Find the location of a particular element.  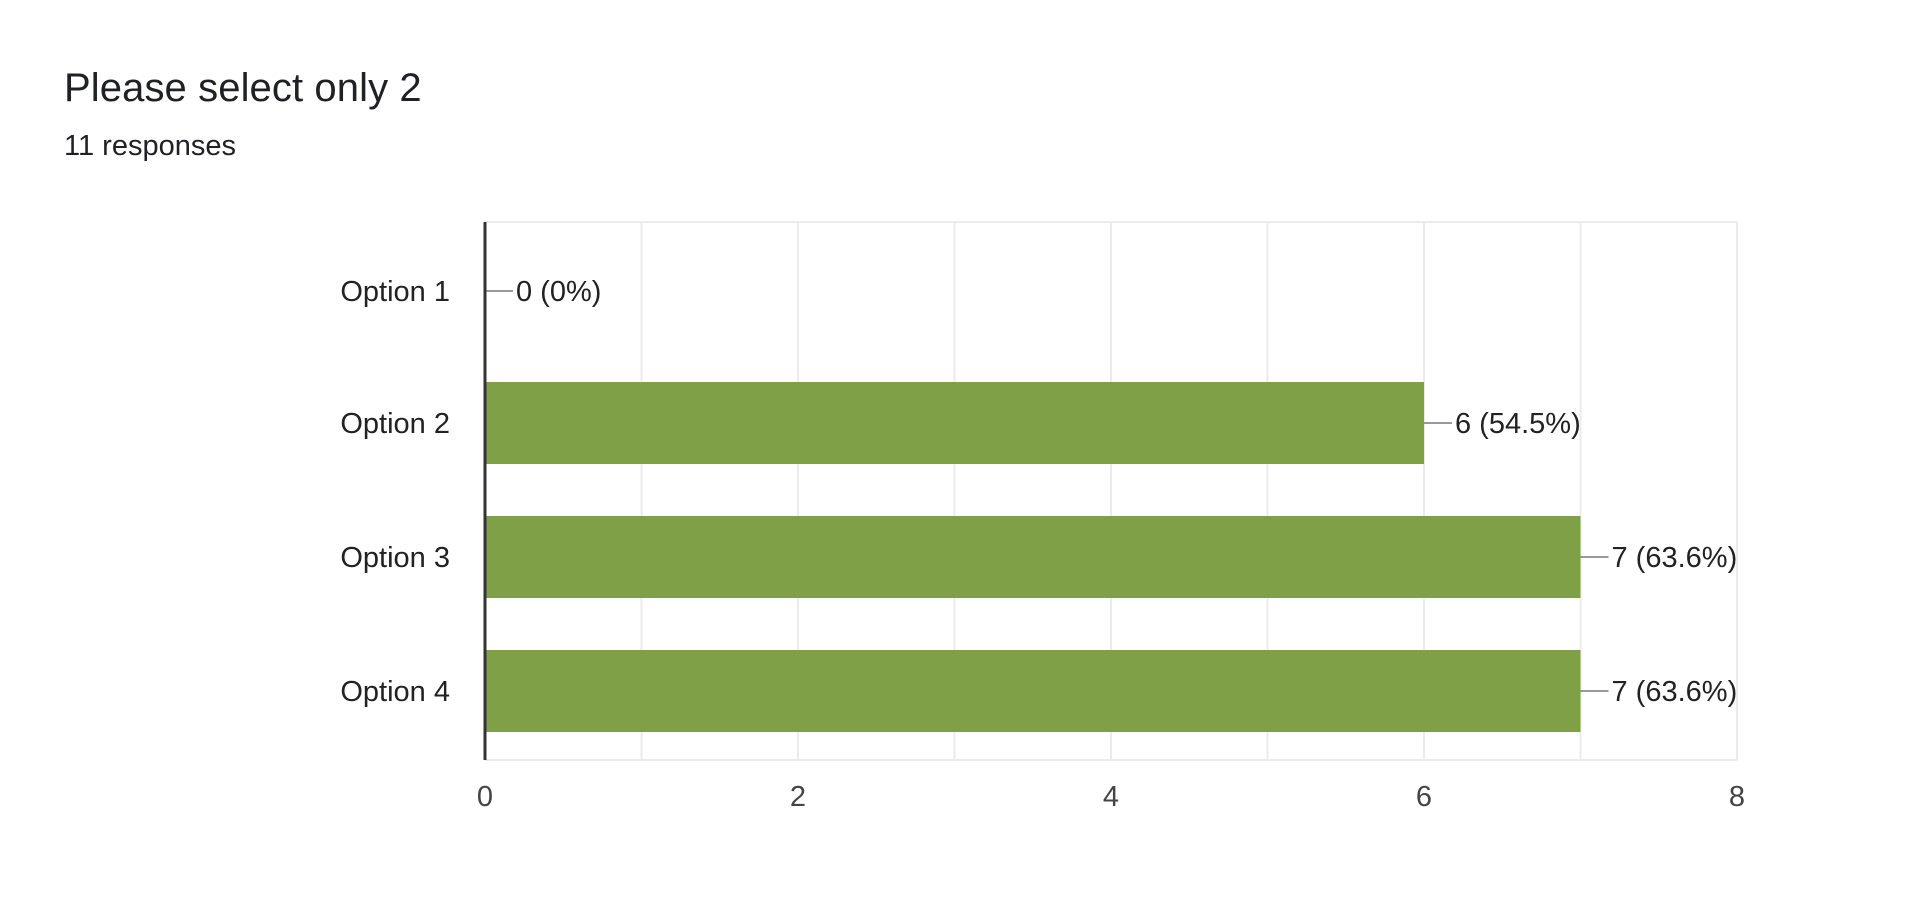

x-tick-label: 0 is located at coordinates (485, 797).